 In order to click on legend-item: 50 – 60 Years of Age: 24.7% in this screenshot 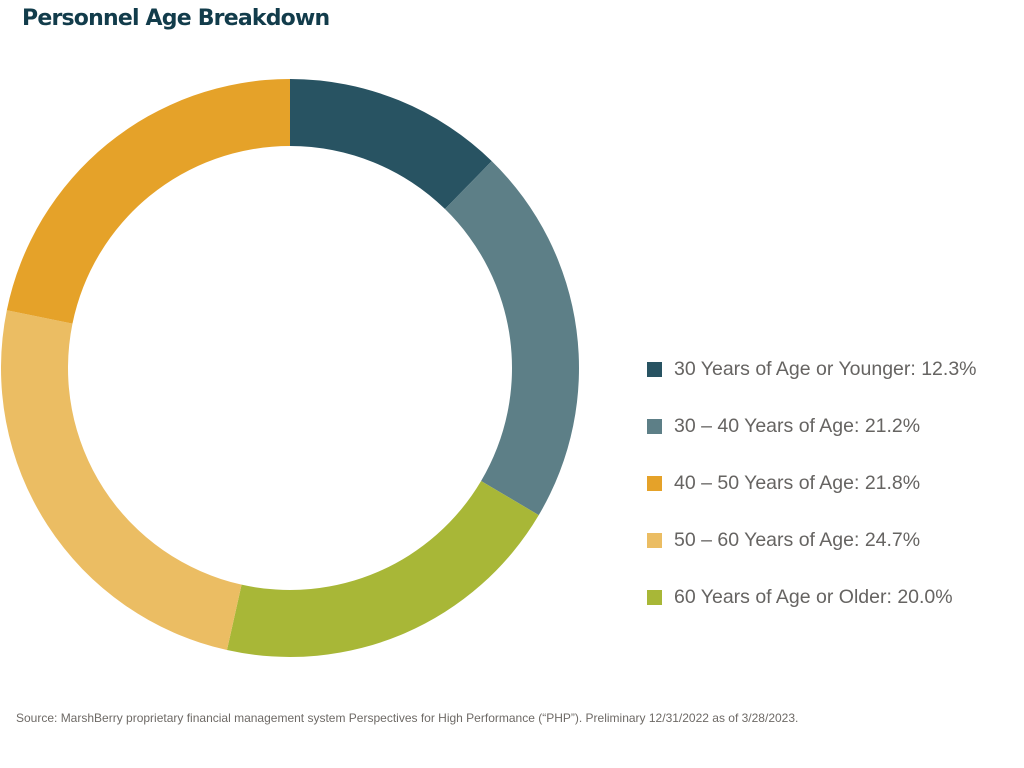, I will do `click(812, 540)`.